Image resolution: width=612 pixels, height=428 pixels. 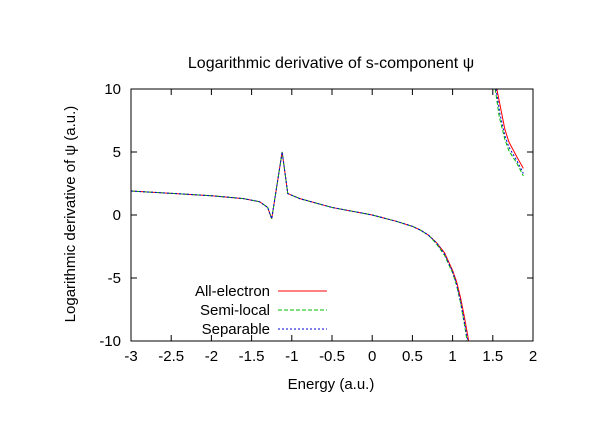 What do you see at coordinates (130, 356) in the screenshot?
I see `x-tick-label: -3` at bounding box center [130, 356].